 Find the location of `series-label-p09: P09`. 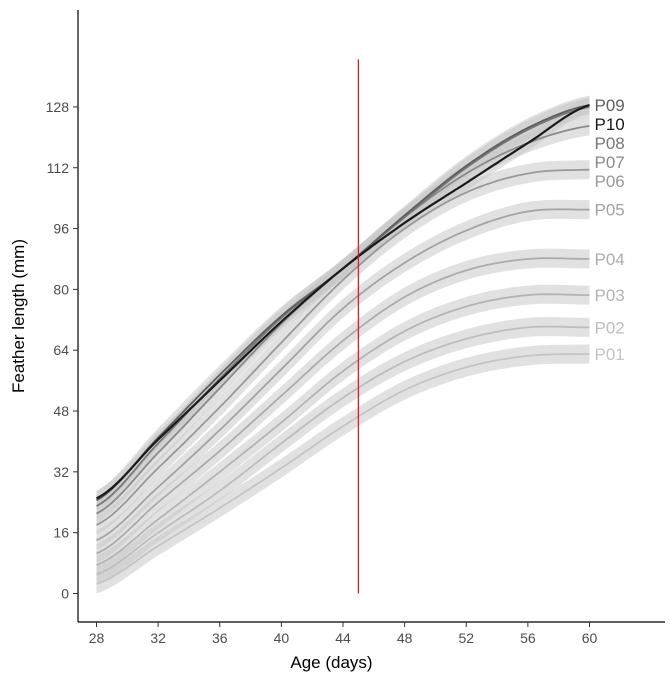

series-label-p09: P09 is located at coordinates (610, 105).